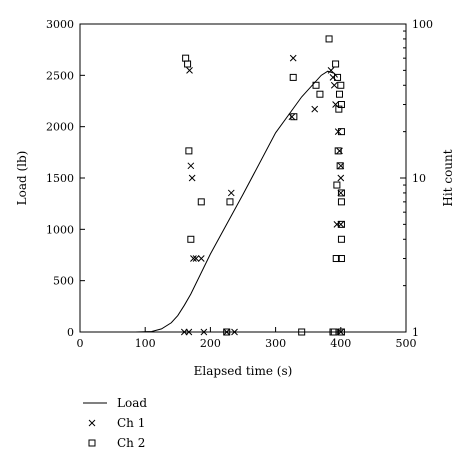 The height and width of the screenshot is (467, 474). I want to click on x-tick-label: 400, so click(340, 343).